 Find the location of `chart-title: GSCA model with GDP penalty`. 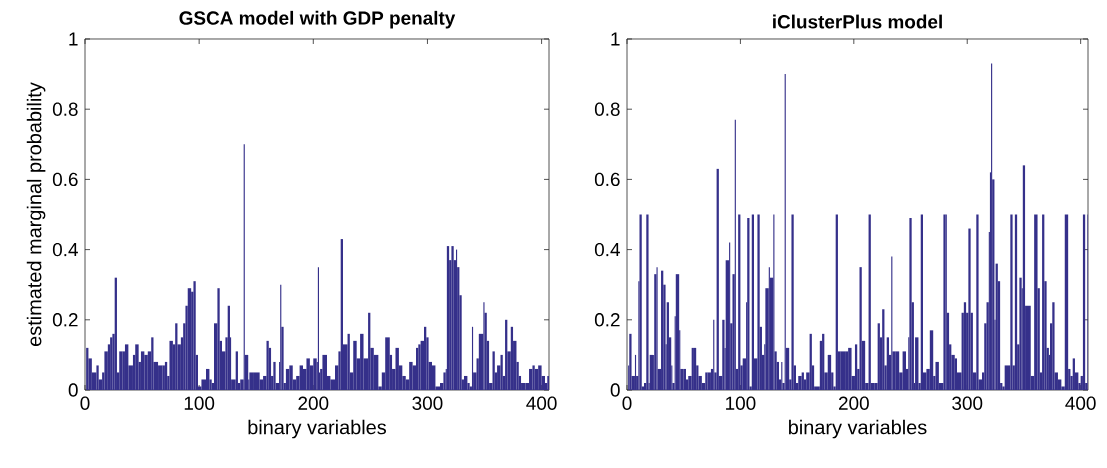

chart-title: GSCA model with GDP penalty is located at coordinates (317, 19).